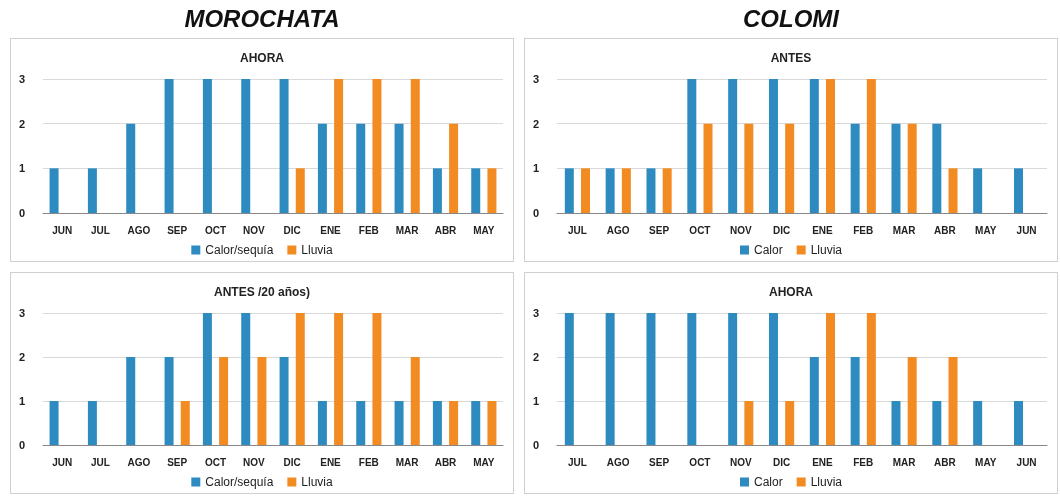 Image resolution: width=1060 pixels, height=496 pixels. Describe the element at coordinates (768, 250) in the screenshot. I see `legend-label: Calor` at that location.